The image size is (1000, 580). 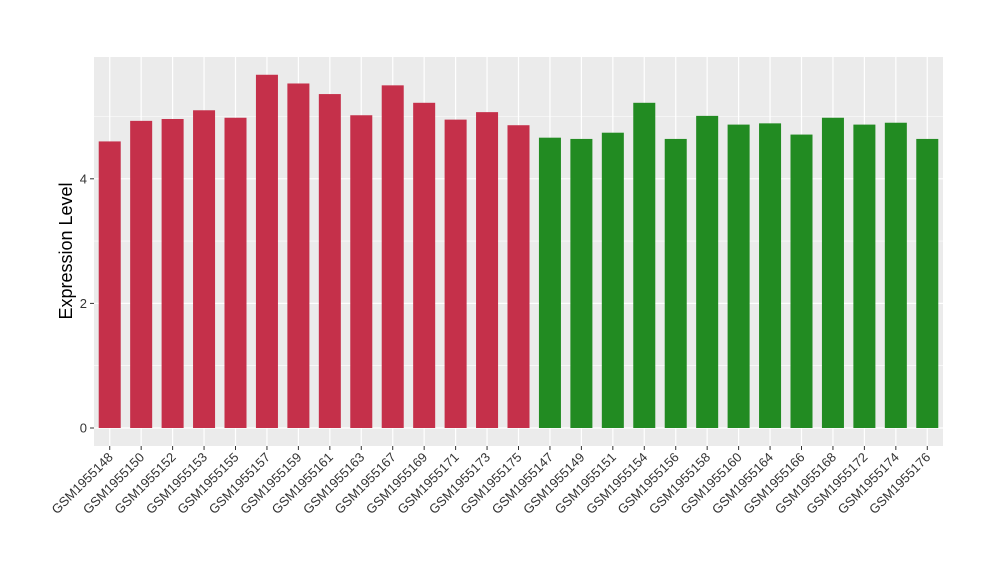 I want to click on bar-GSM1955156, so click(x=675, y=283).